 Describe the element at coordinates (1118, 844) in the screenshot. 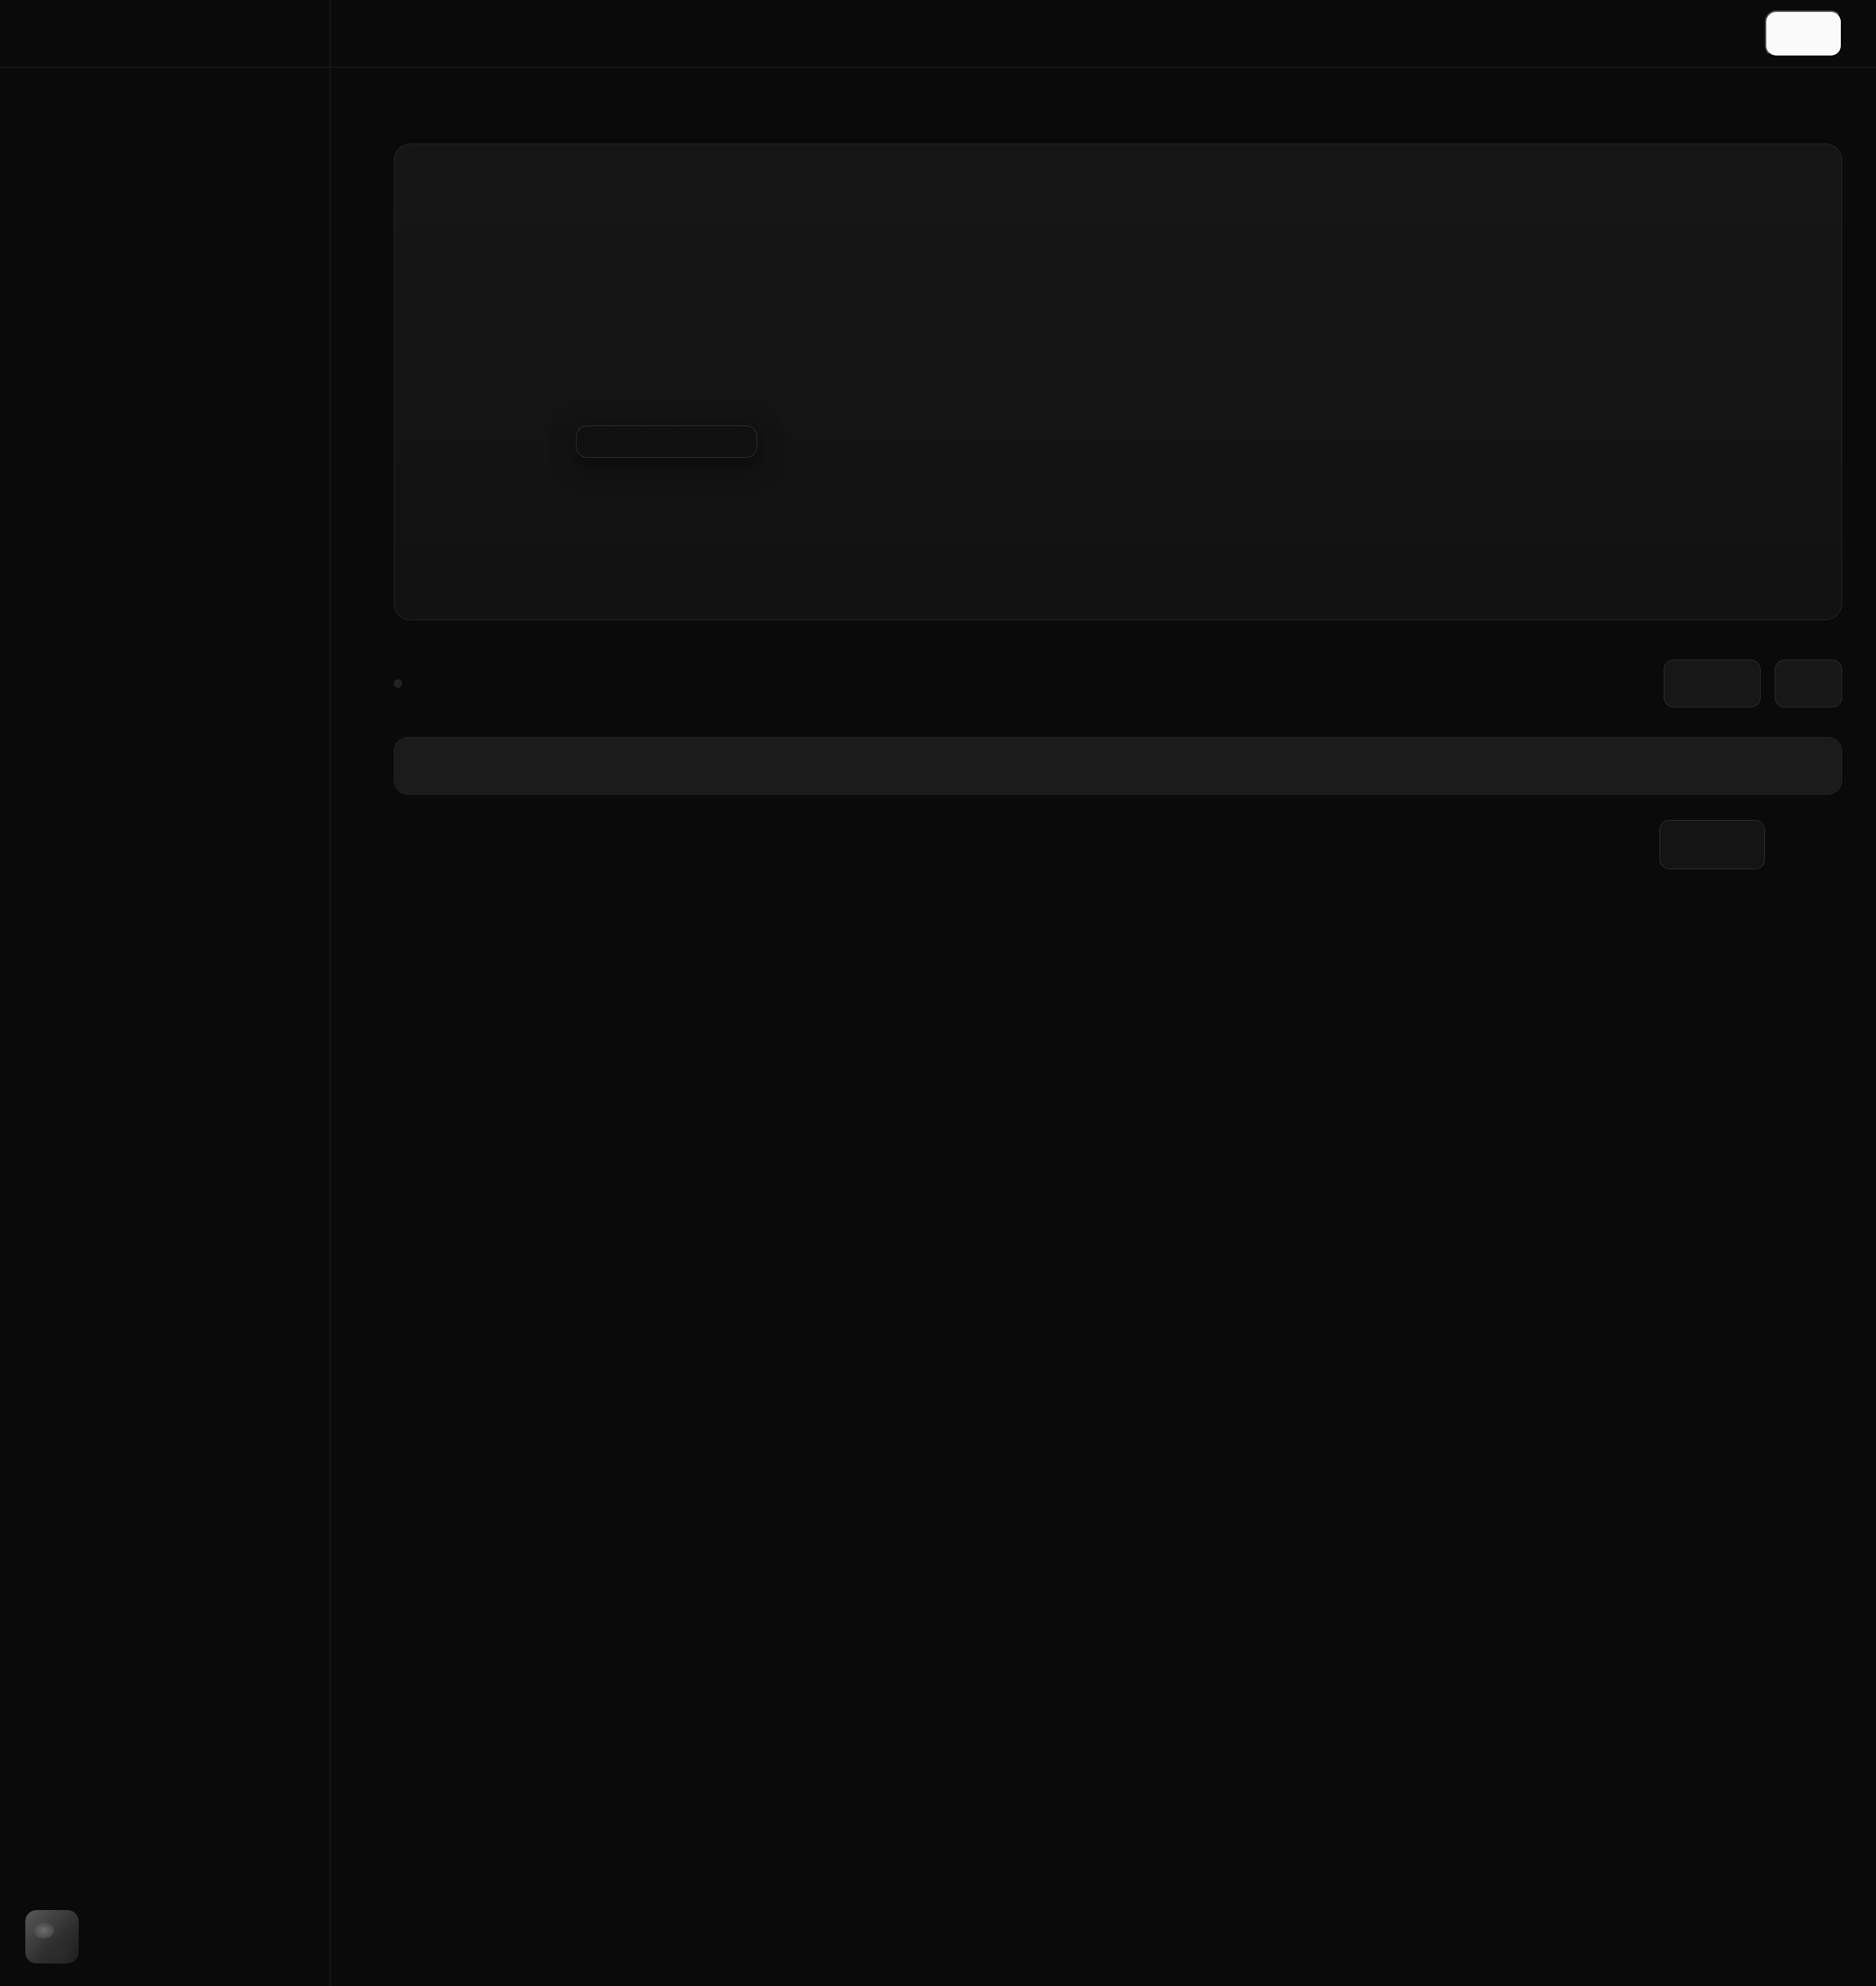

I see `table-footer` at that location.